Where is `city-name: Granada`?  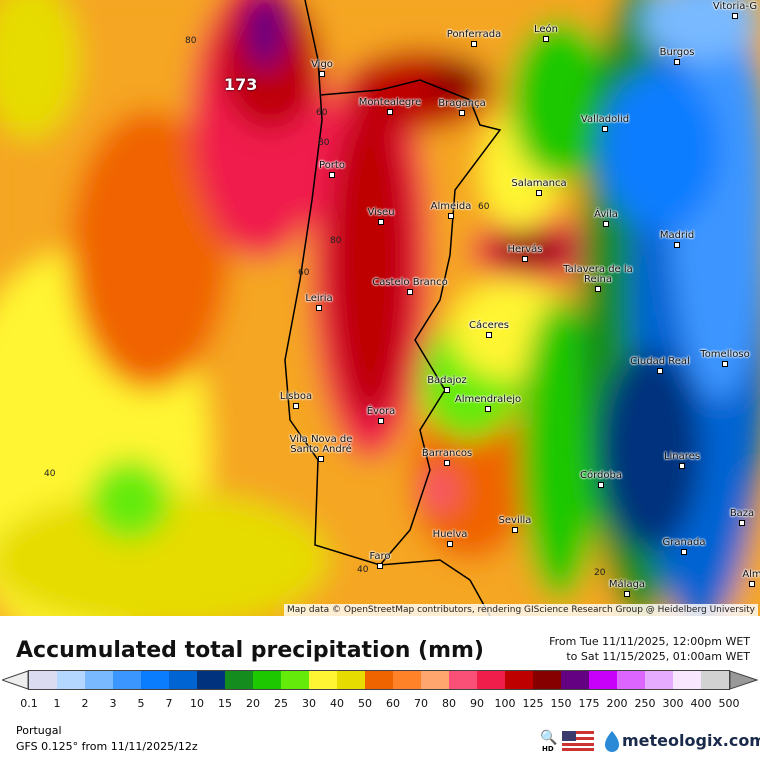
city-name: Granada is located at coordinates (684, 542).